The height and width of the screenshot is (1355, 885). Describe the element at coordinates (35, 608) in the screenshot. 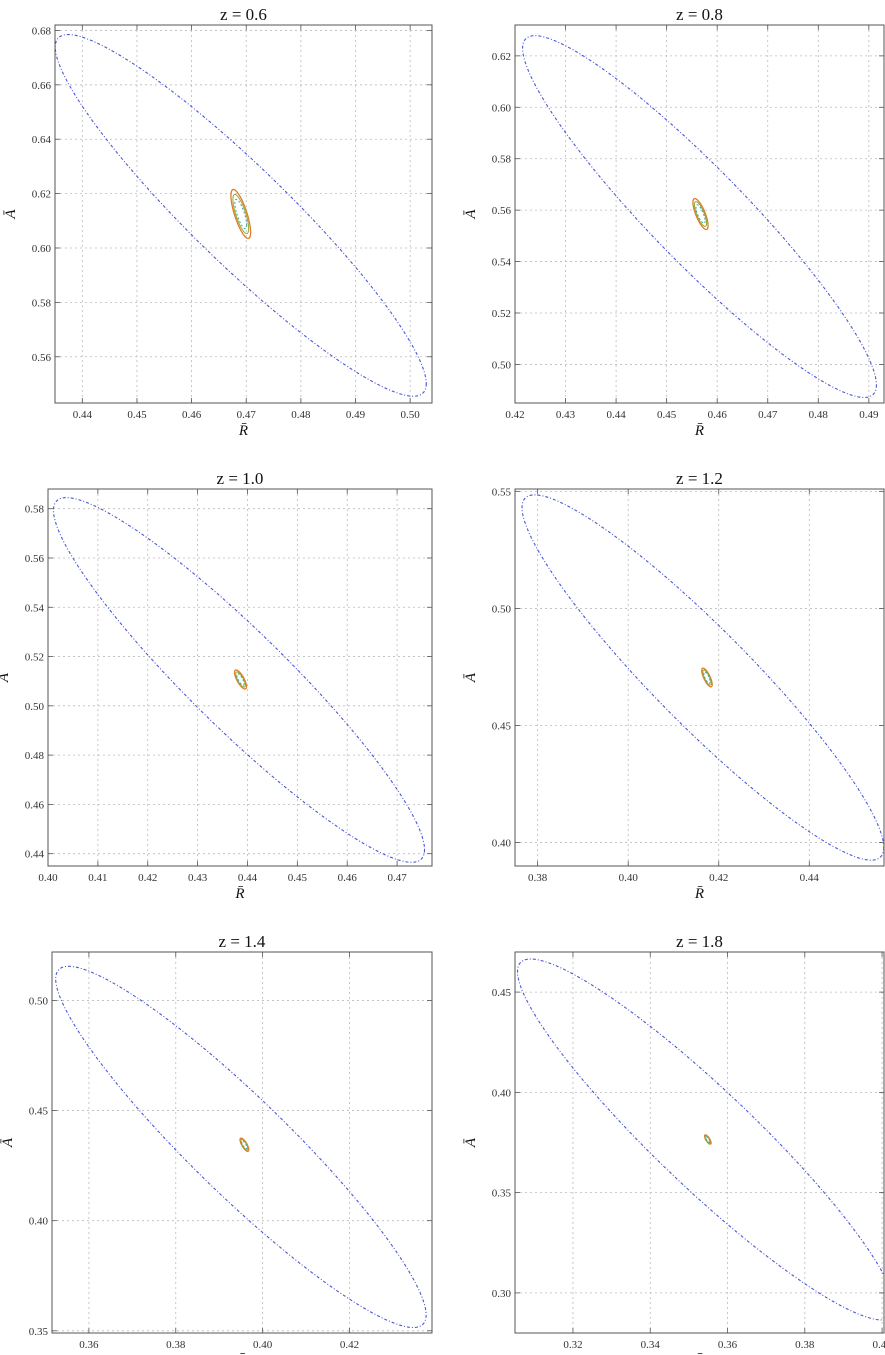

I see `y-tick-label: 0.54` at that location.